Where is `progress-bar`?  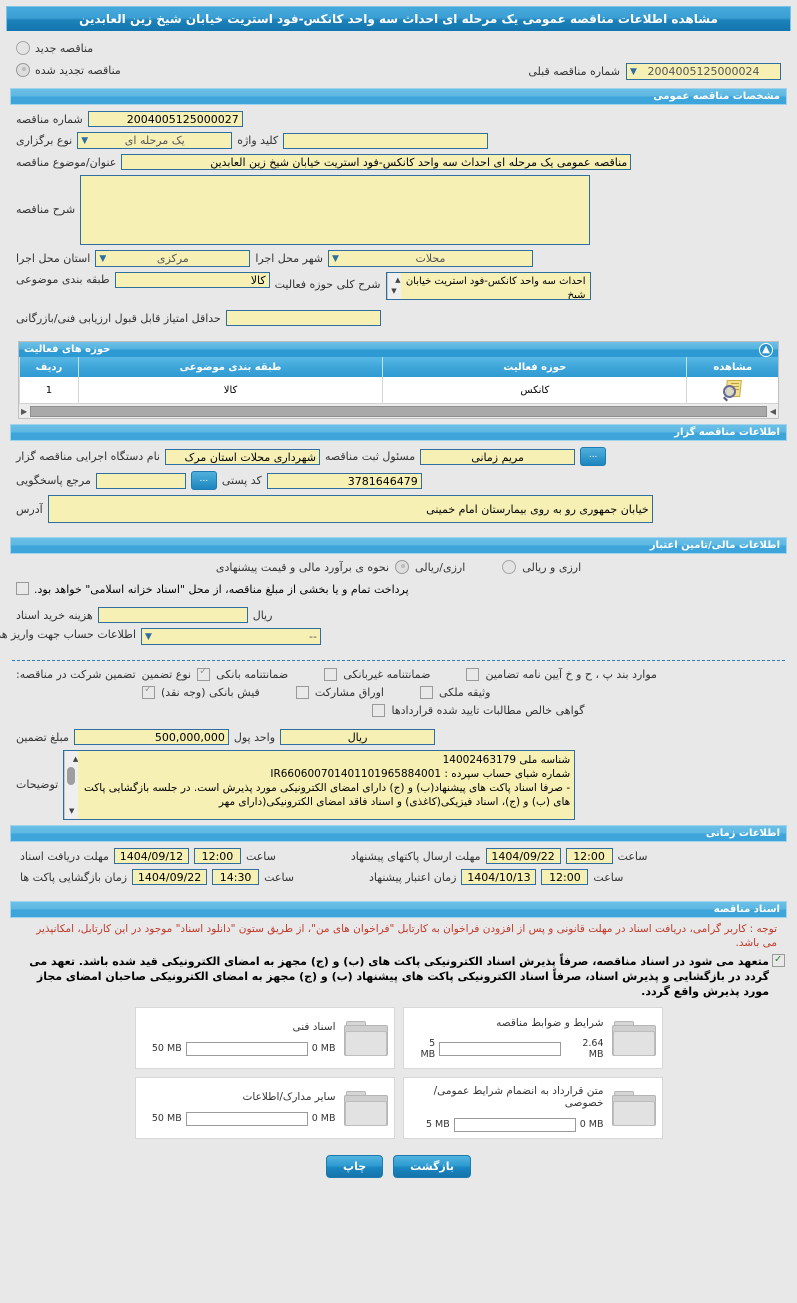
progress-bar is located at coordinates (500, 1048).